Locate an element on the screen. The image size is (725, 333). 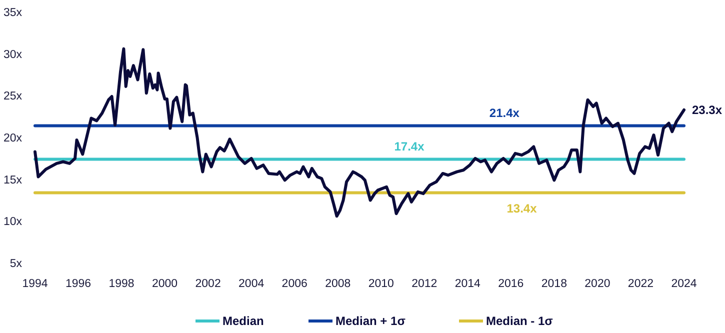
x-tick-label: 2022 is located at coordinates (641, 284).